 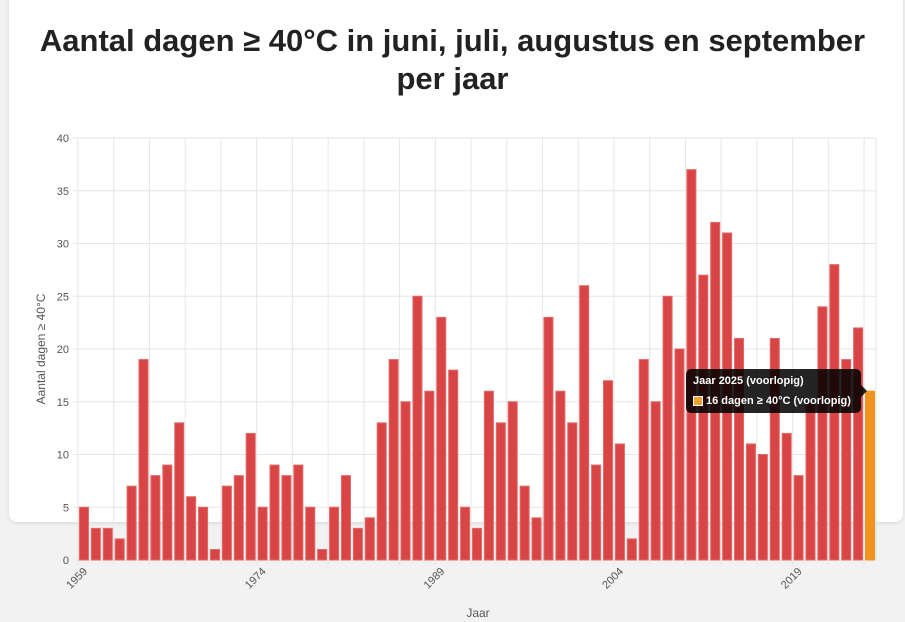 What do you see at coordinates (870, 475) in the screenshot?
I see `bar-highlight` at bounding box center [870, 475].